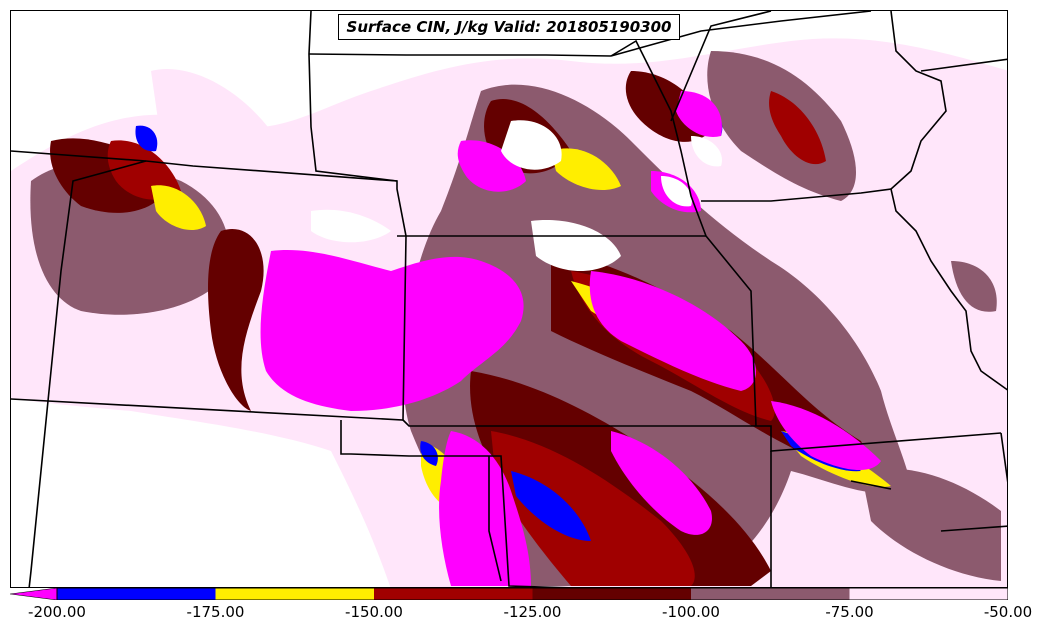 Image resolution: width=1044 pixels, height=633 pixels. I want to click on colorbar-tick-label: -175.00, so click(215, 612).